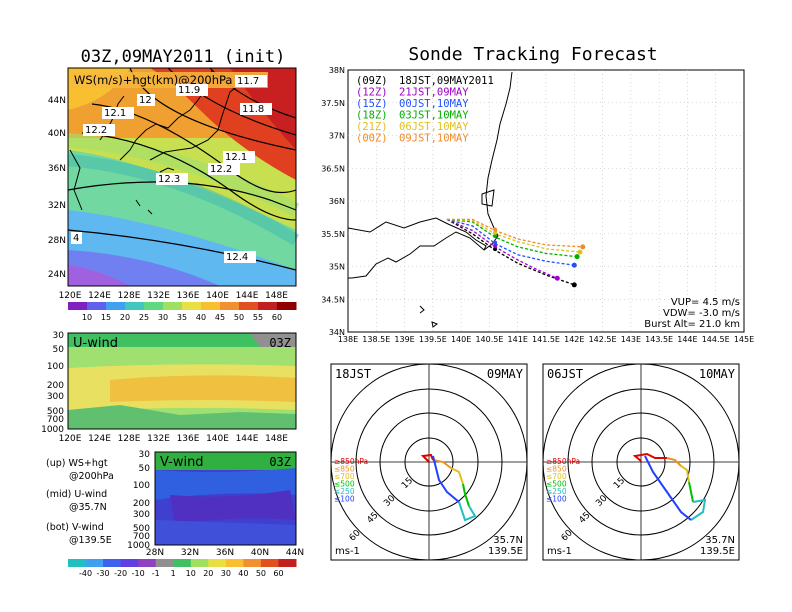  Describe the element at coordinates (532, 54) in the screenshot. I see `right-title: Sonde Tracking Forecast` at that location.